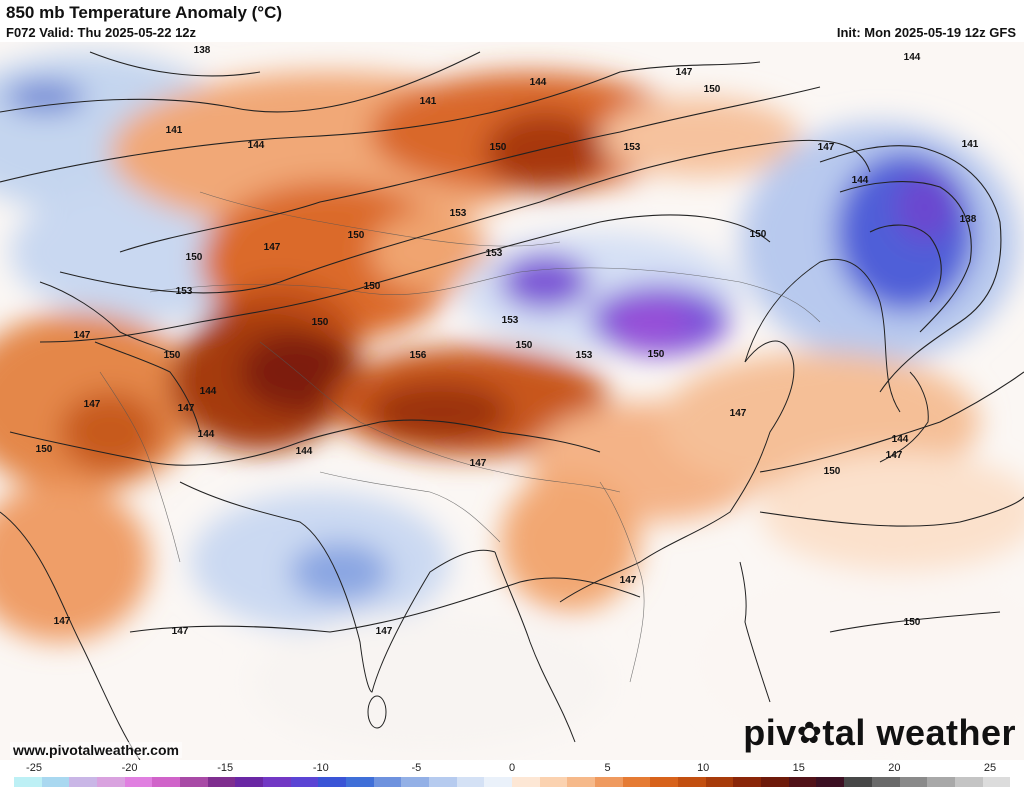 Image resolution: width=1024 pixels, height=791 pixels. I want to click on colorbar-tick-label: -15, so click(225, 768).